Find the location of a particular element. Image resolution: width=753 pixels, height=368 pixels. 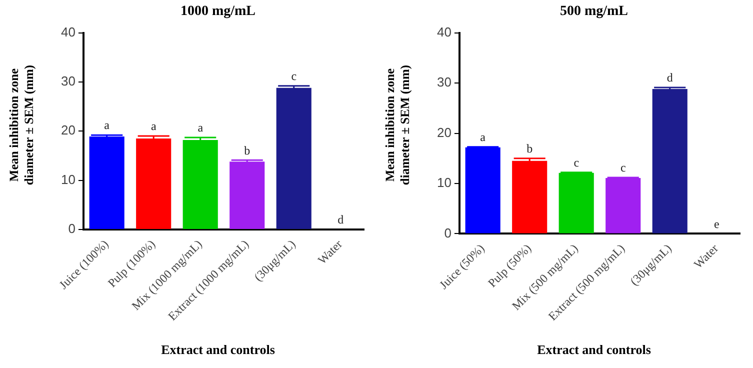

chart-title: 1000 mg/mL is located at coordinates (218, 12).